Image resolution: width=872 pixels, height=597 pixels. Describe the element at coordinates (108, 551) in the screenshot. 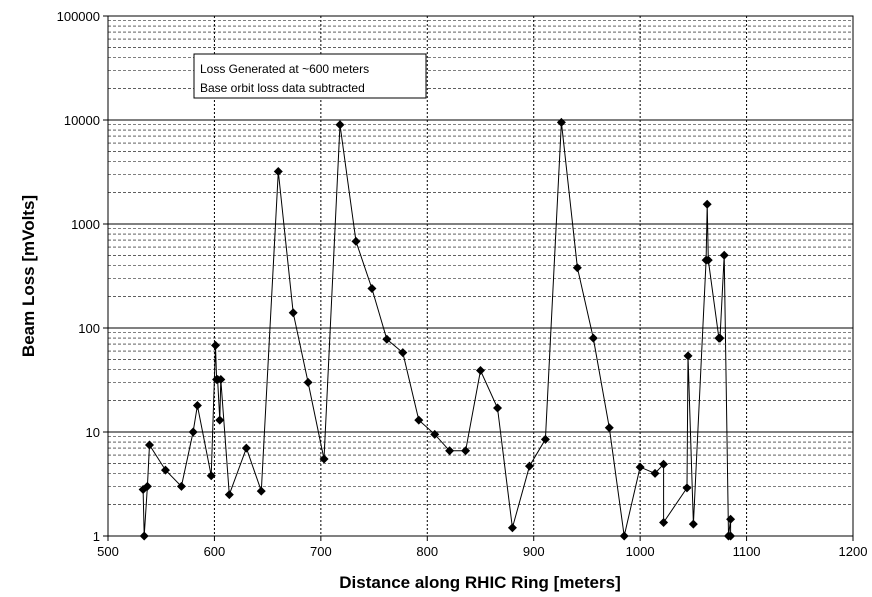

I see `x-tick-label: 500` at that location.